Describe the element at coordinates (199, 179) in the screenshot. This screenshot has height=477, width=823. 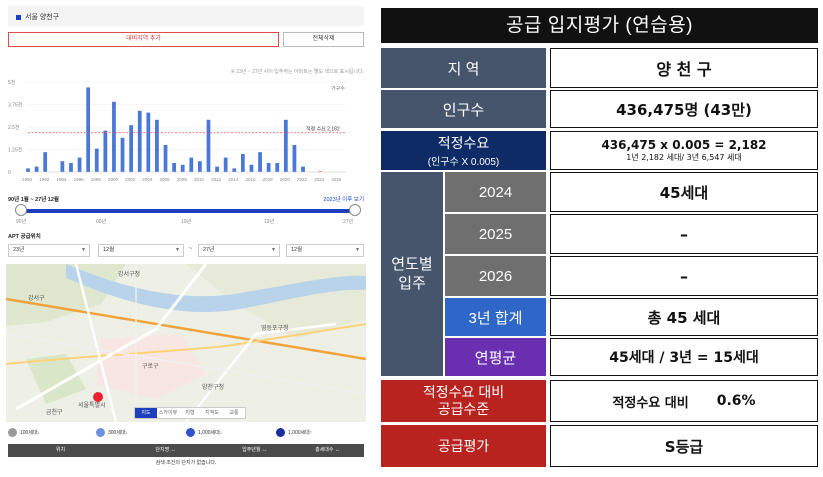
I see `x-tick-label: 2010` at that location.